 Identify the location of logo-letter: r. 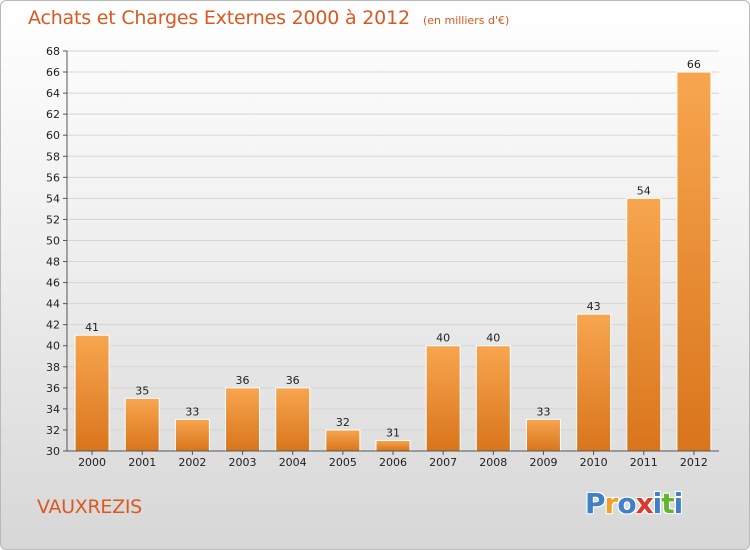
(611, 503).